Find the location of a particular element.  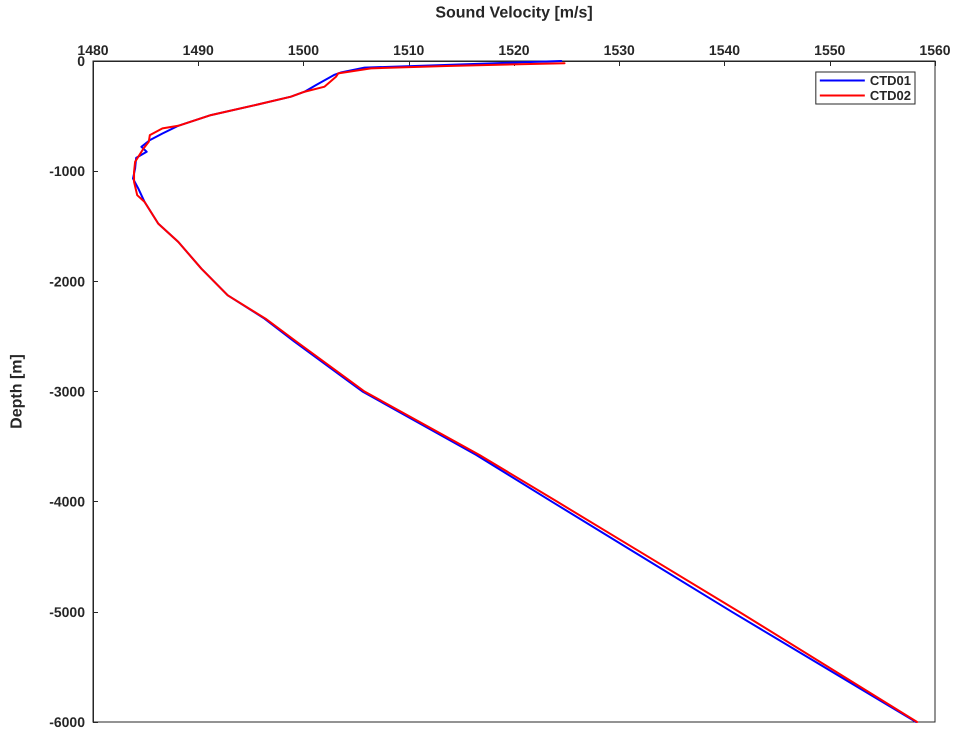

legend-label: CTD01 is located at coordinates (891, 80).